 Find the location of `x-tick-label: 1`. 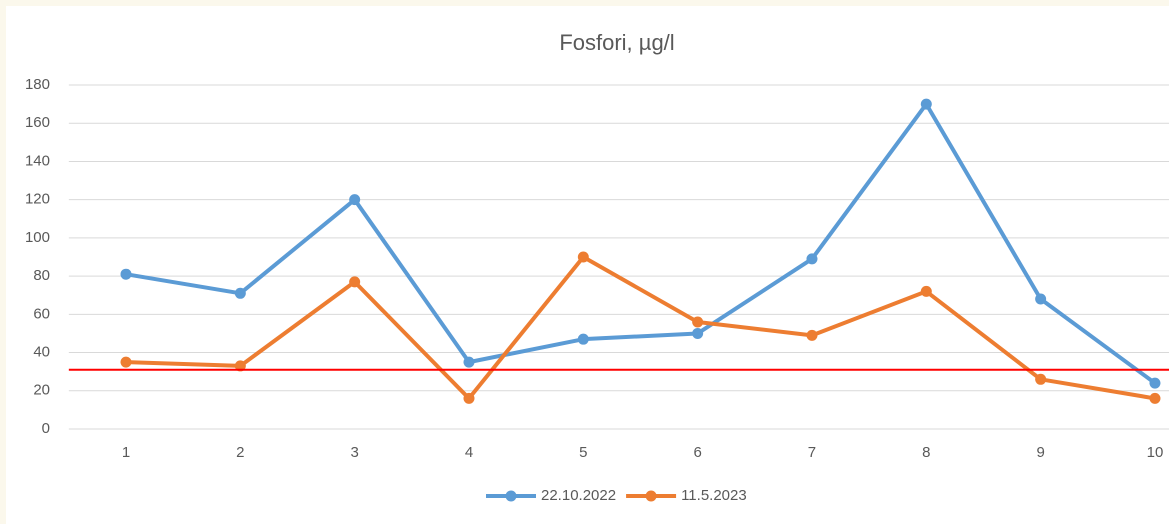

x-tick-label: 1 is located at coordinates (126, 452).